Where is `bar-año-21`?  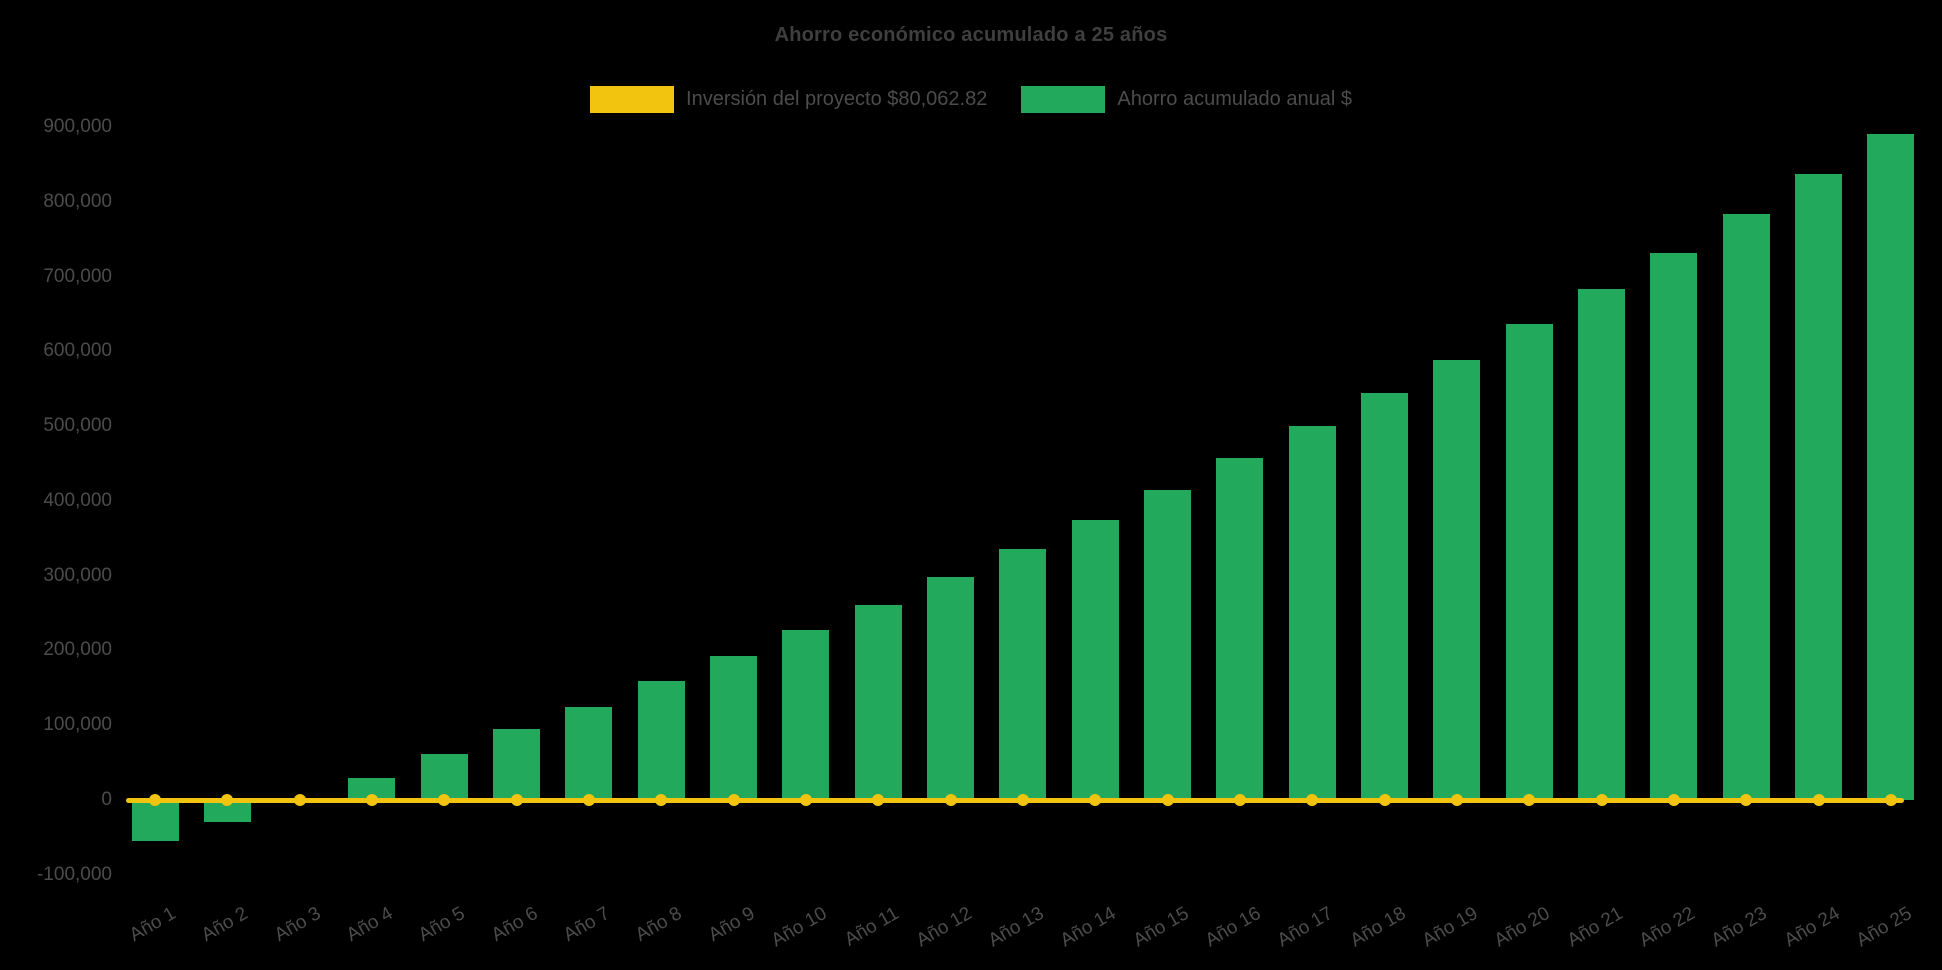
bar-año-21 is located at coordinates (1602, 544).